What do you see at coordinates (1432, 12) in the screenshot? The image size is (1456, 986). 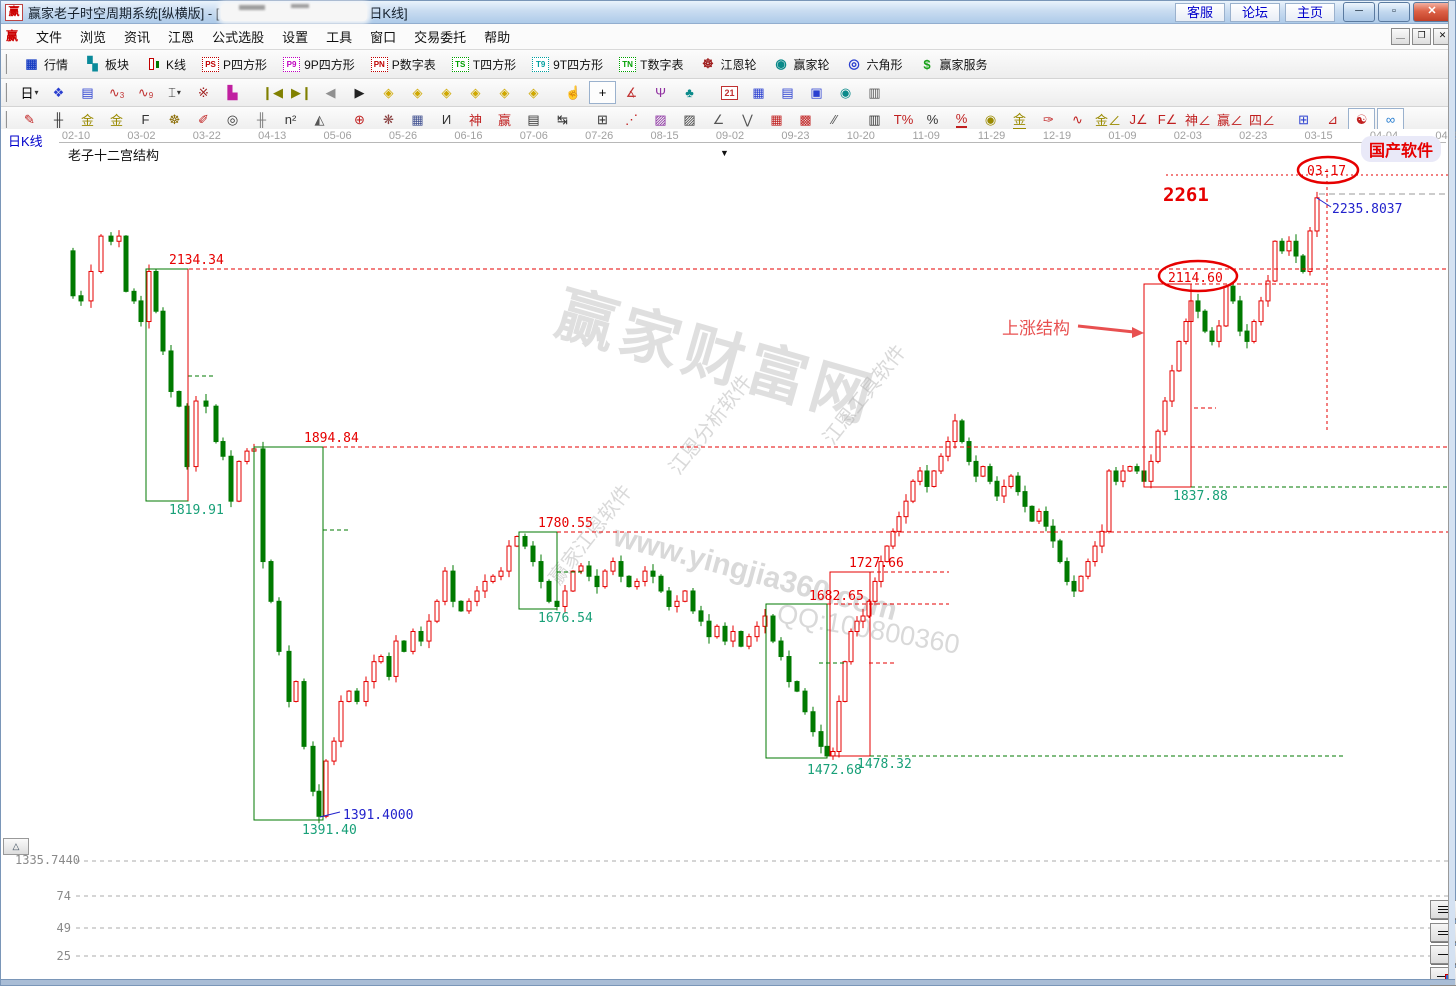 I see `close-button: ✕` at bounding box center [1432, 12].